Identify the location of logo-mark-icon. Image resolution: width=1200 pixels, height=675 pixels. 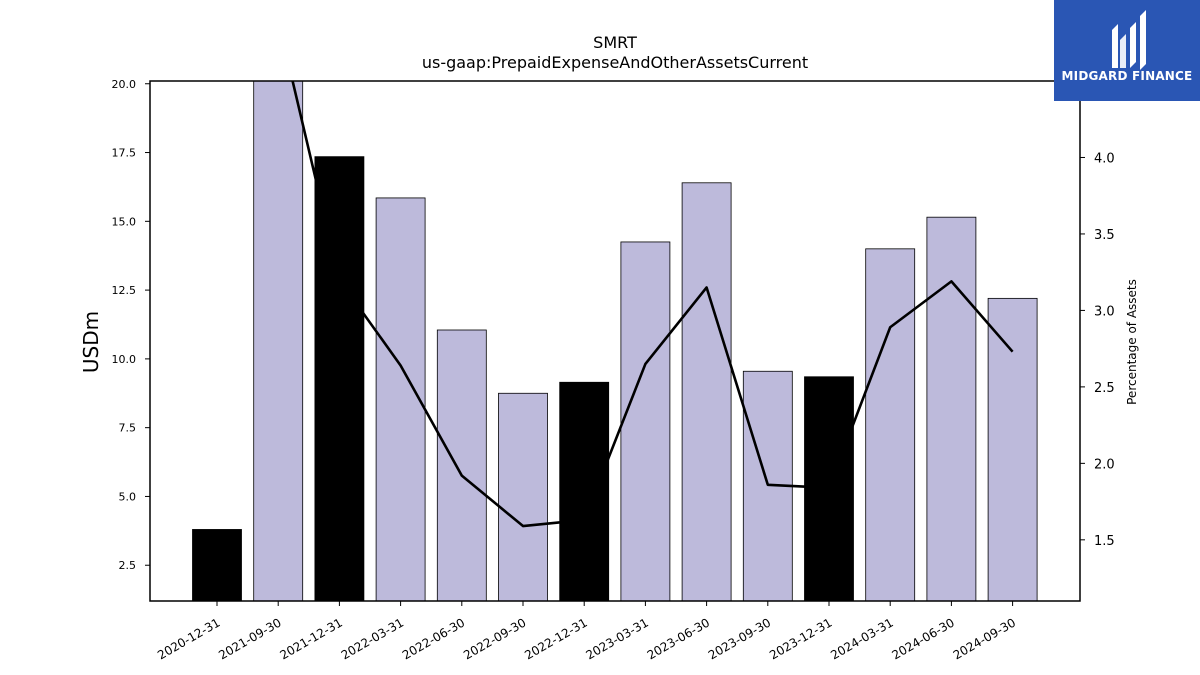
(1129, 40).